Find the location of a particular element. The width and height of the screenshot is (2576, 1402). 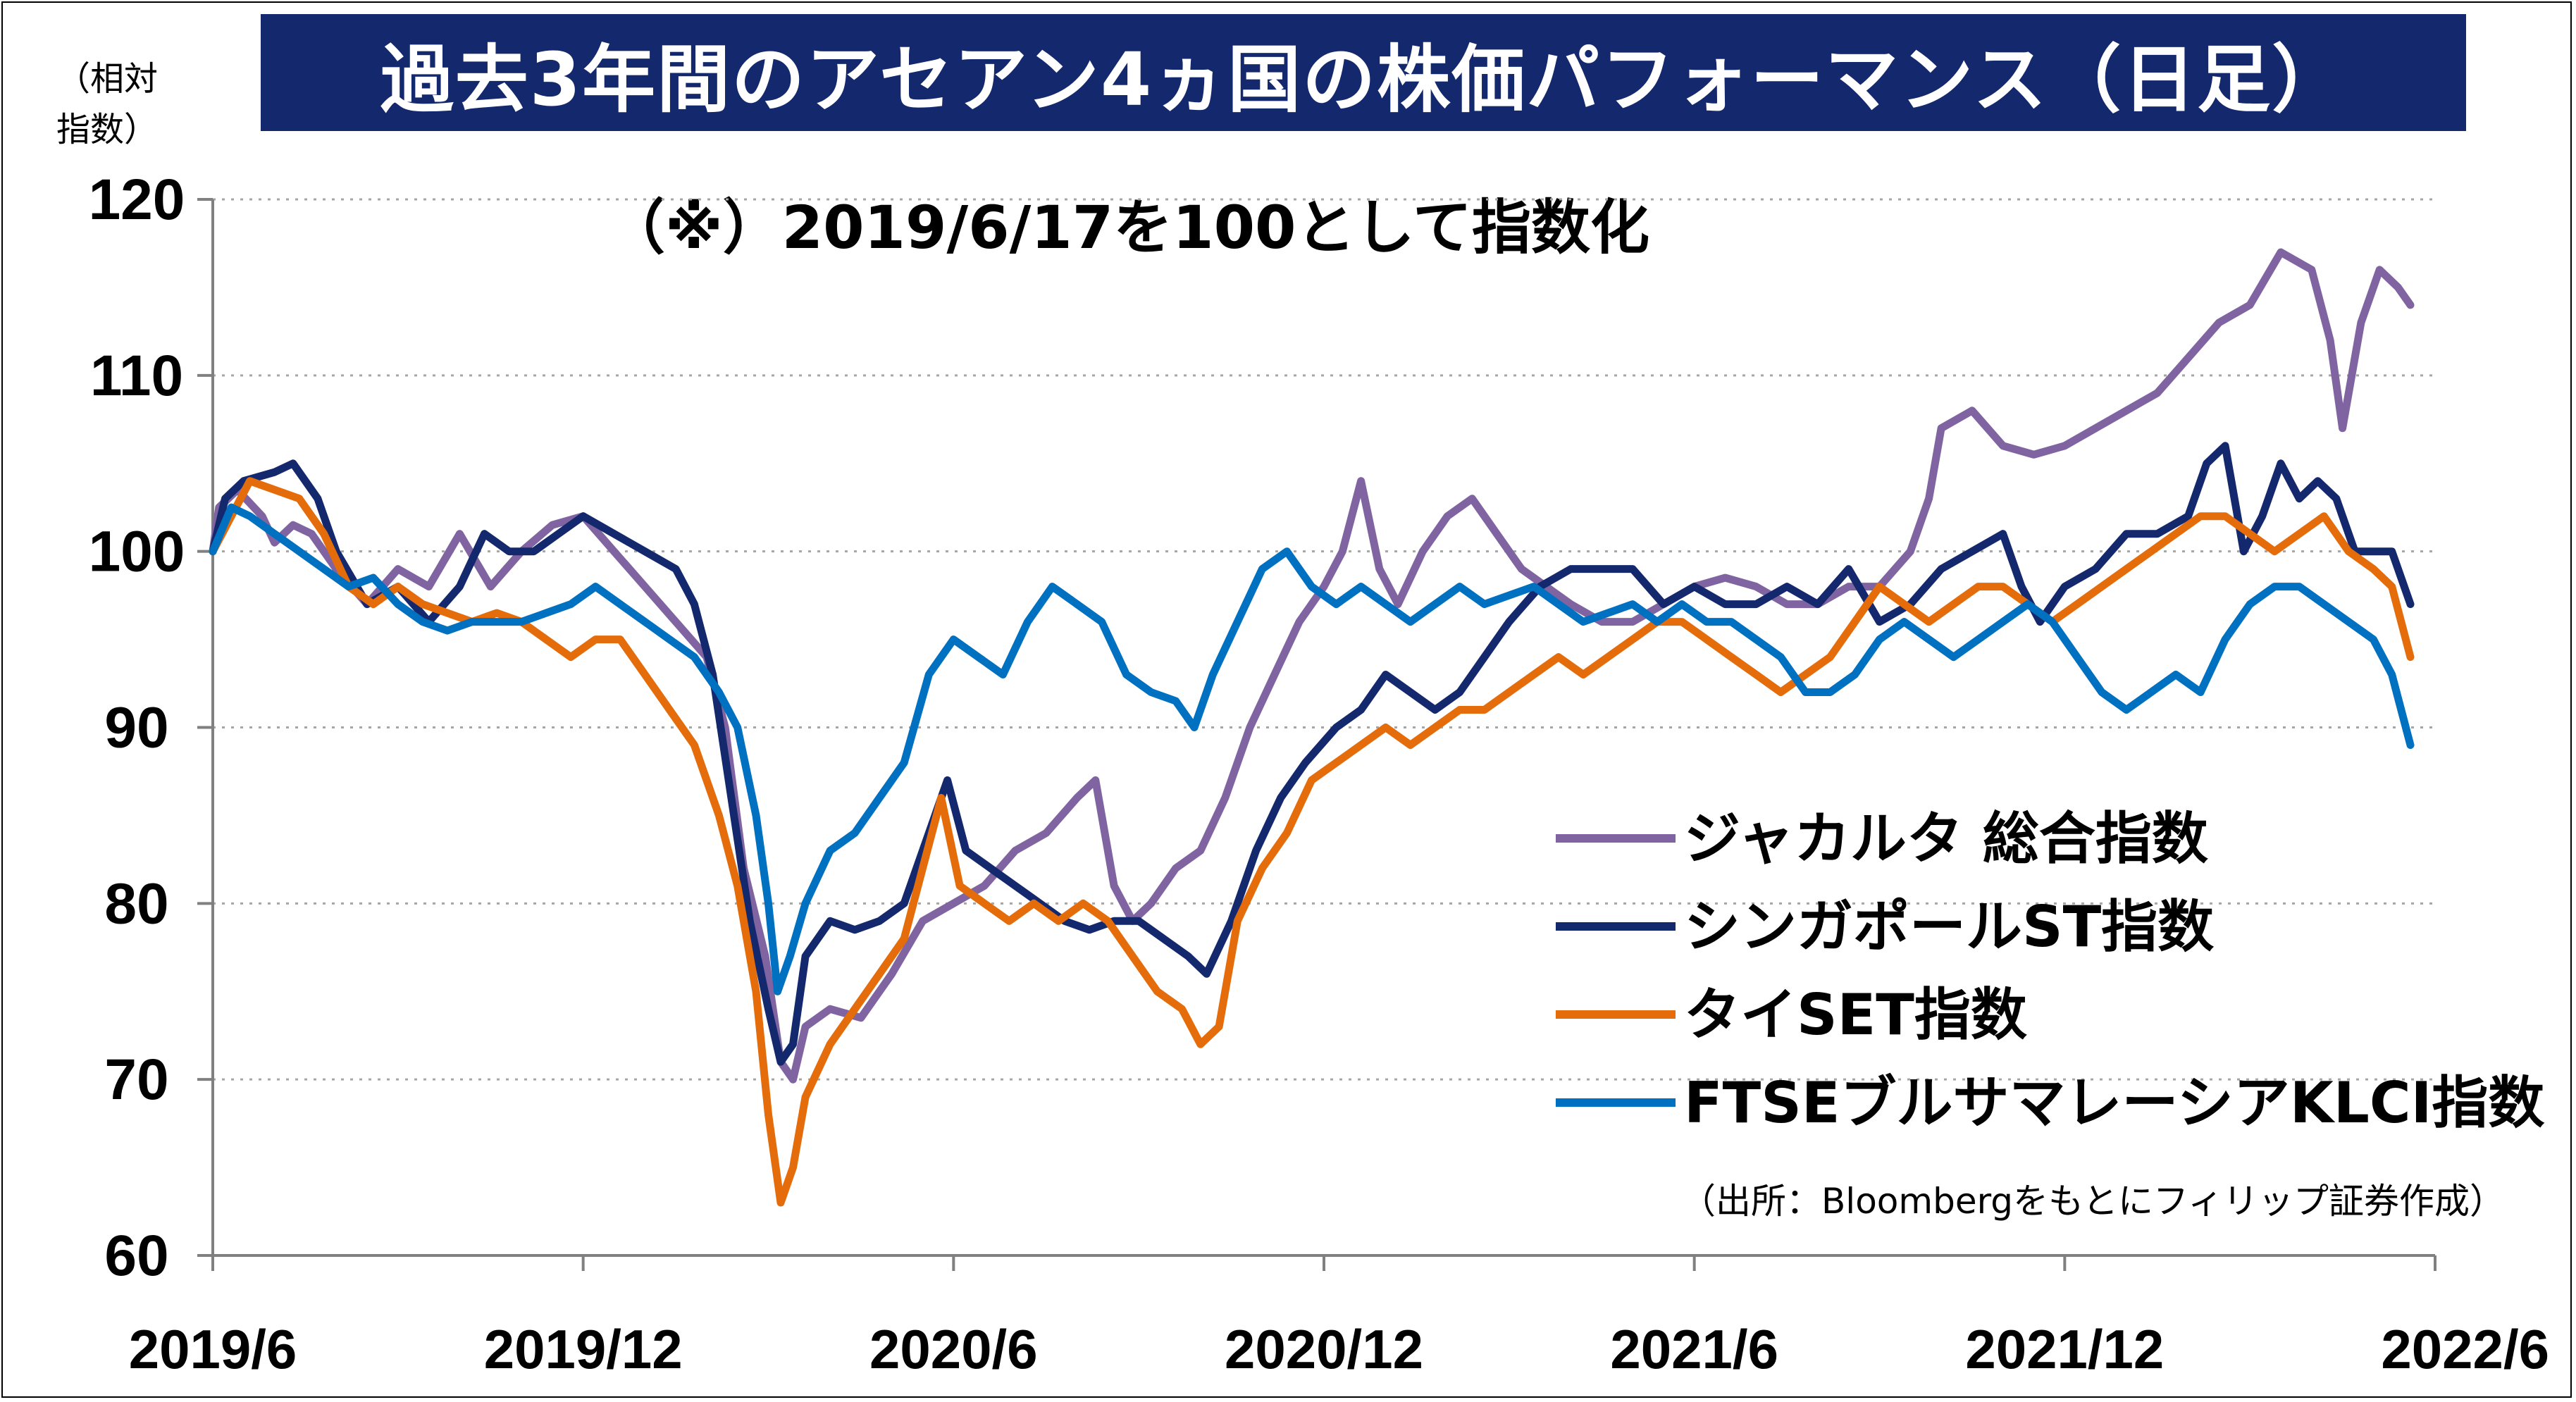

y-tick-label-0: 60 is located at coordinates (136, 1256).